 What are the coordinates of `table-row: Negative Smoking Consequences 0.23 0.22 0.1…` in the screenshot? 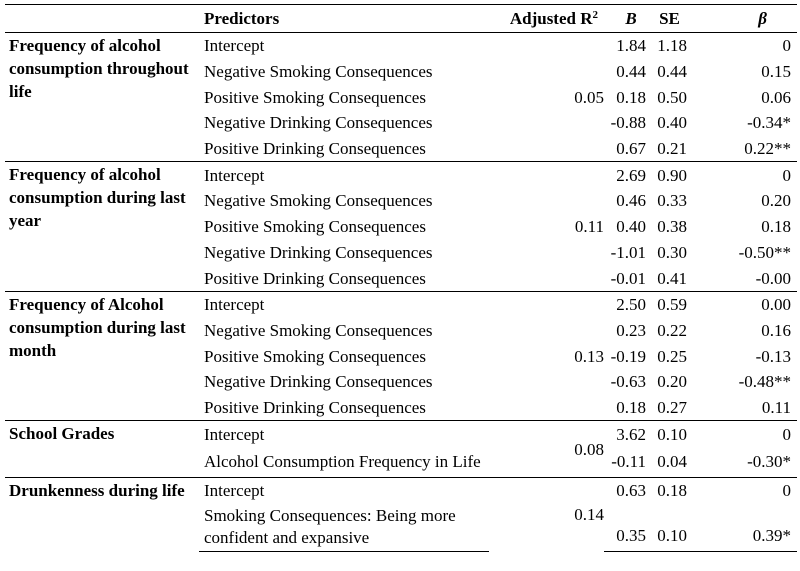 It's located at (401, 331).